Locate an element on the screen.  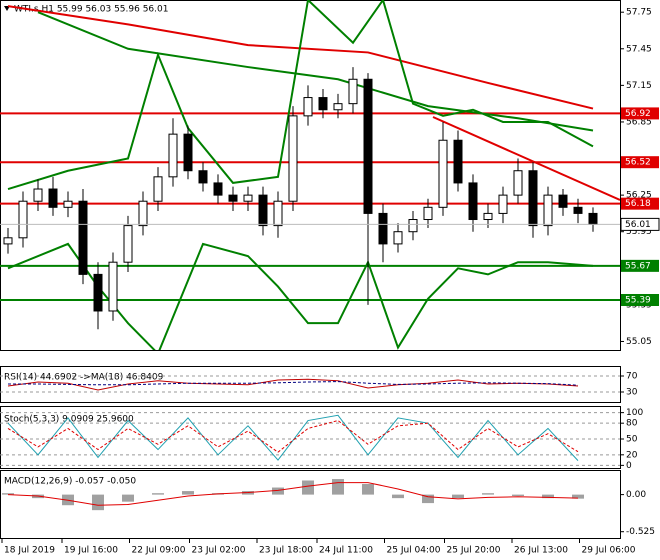
y-tick-label: 57.75 is located at coordinates (639, 13).